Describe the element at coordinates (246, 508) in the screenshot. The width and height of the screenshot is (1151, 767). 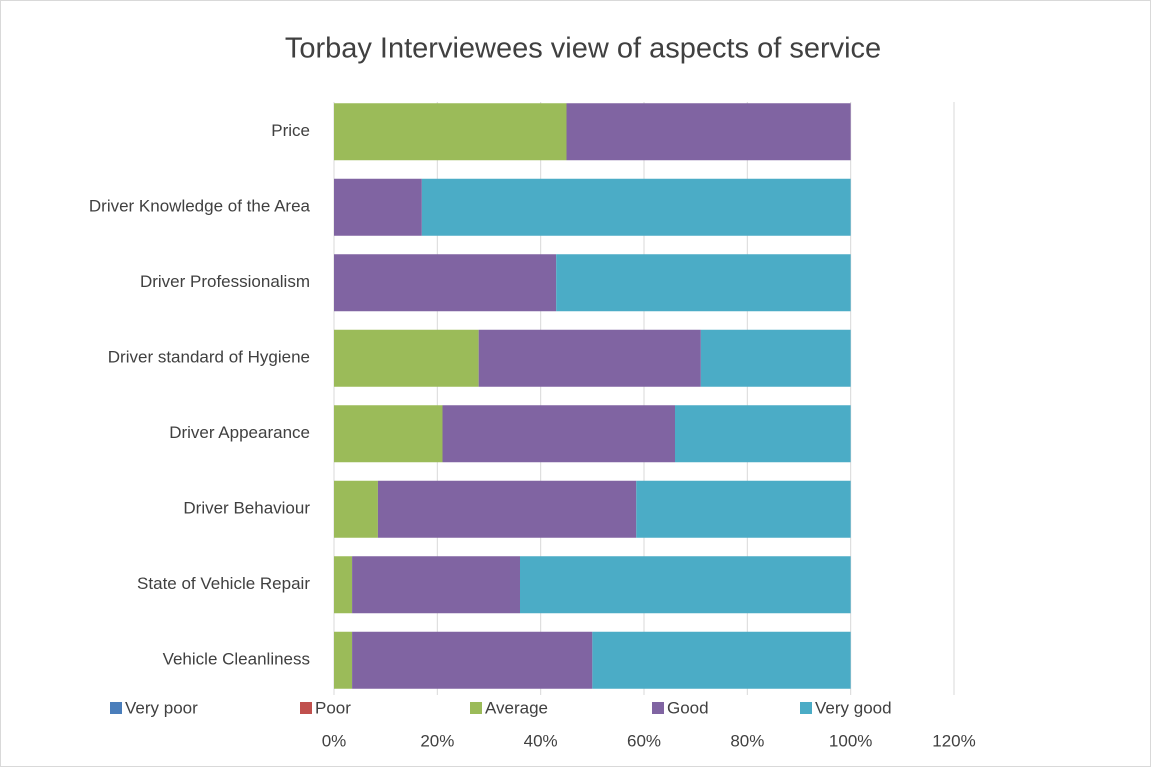
I see `y-tick-label: Driver Behaviour` at that location.